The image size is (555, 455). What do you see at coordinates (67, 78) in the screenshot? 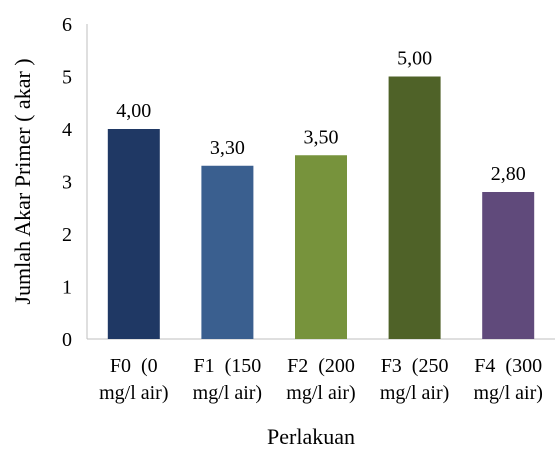
I see `y-tick-label: 5` at bounding box center [67, 78].